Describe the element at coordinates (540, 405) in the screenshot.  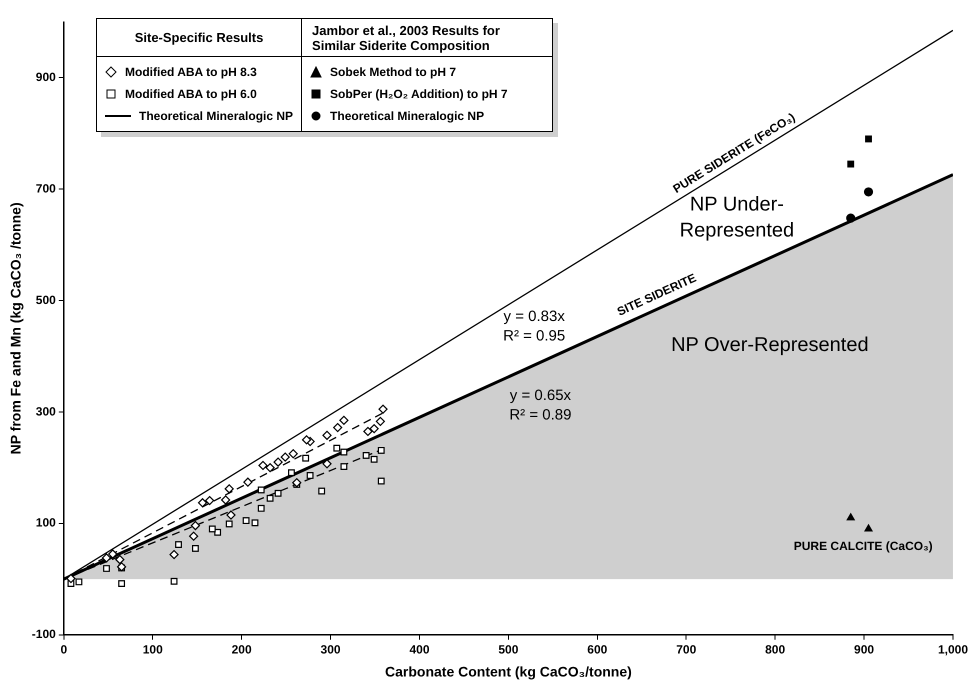
I see `annotation: y = 0.65x R² = 0.89` at that location.